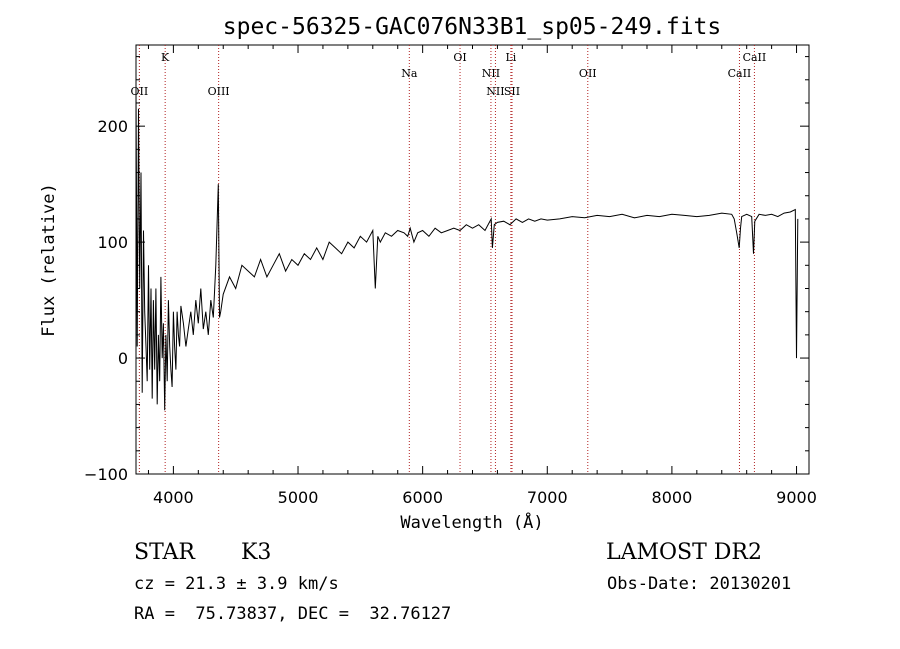 This screenshot has height=649, width=900. I want to click on spectral-marker-label: Li, so click(510, 57).